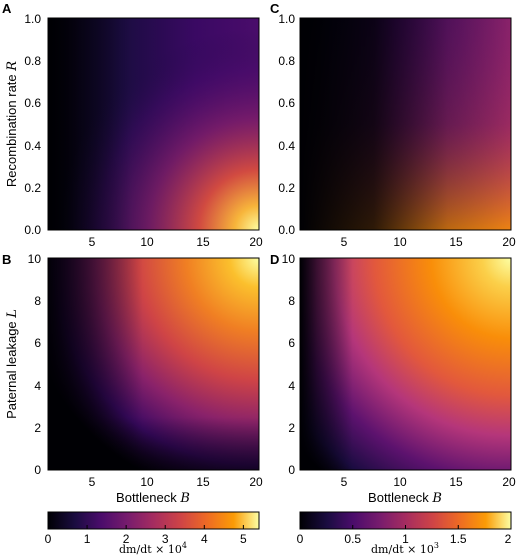  Describe the element at coordinates (286, 19) in the screenshot. I see `panel-c-ytick: 1.0` at that location.